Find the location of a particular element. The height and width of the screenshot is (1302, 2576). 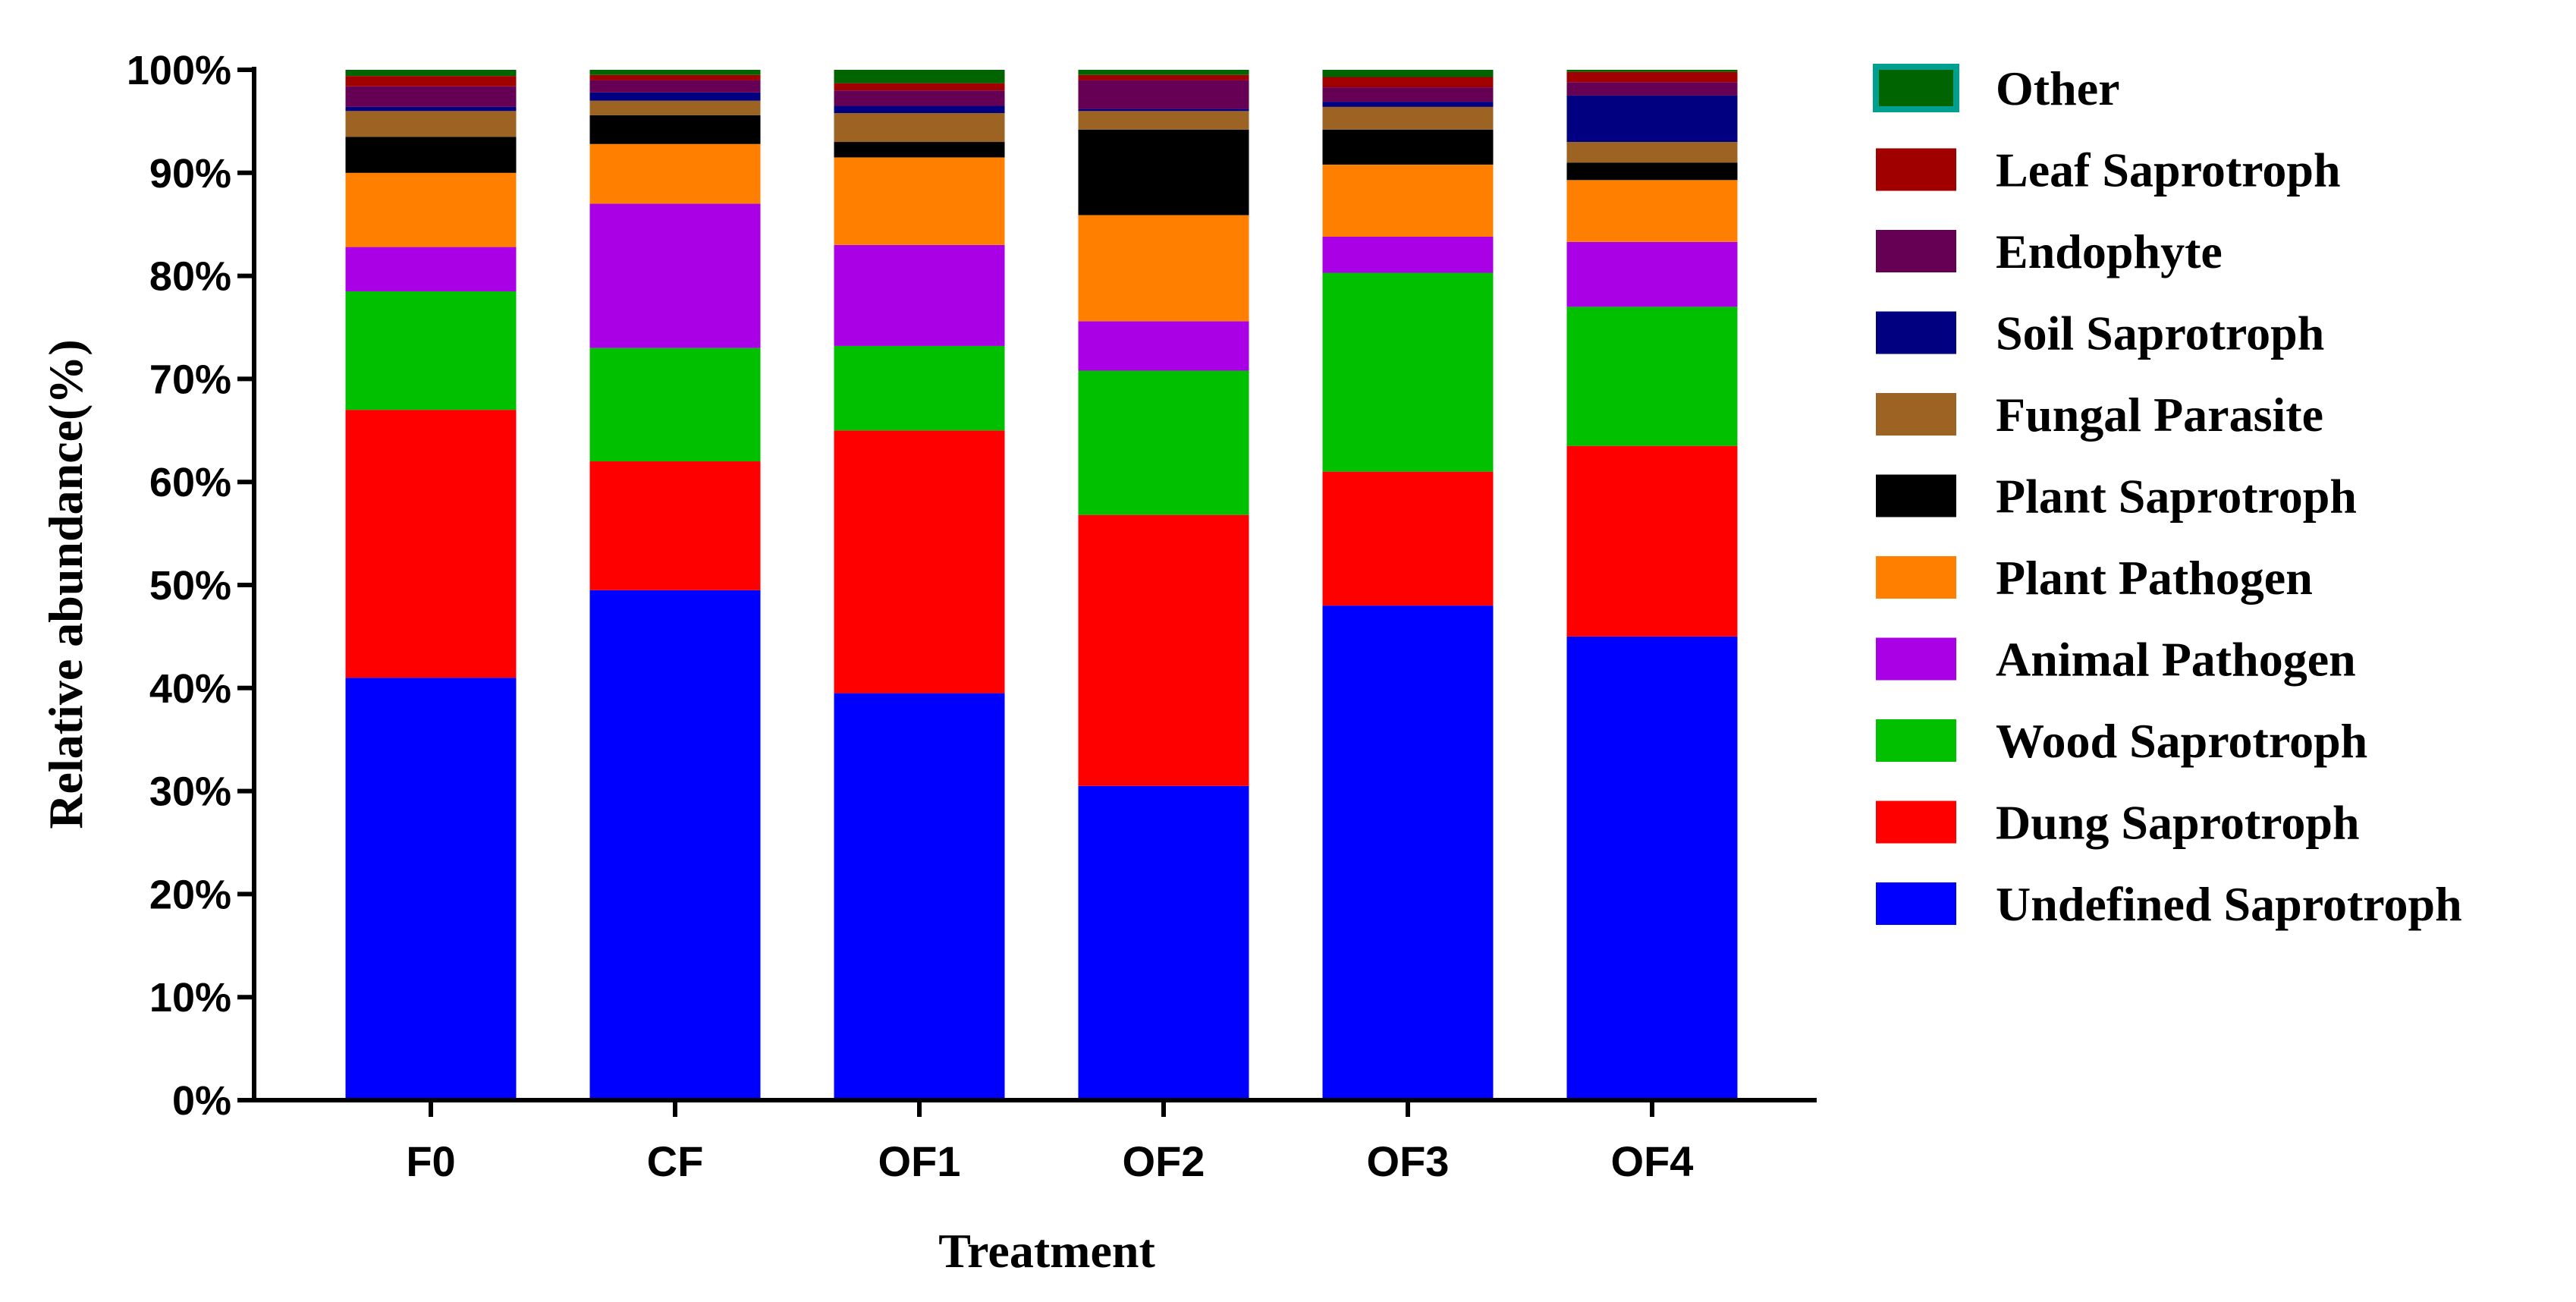

bar-segment-of2-endophyte is located at coordinates (1163, 95).